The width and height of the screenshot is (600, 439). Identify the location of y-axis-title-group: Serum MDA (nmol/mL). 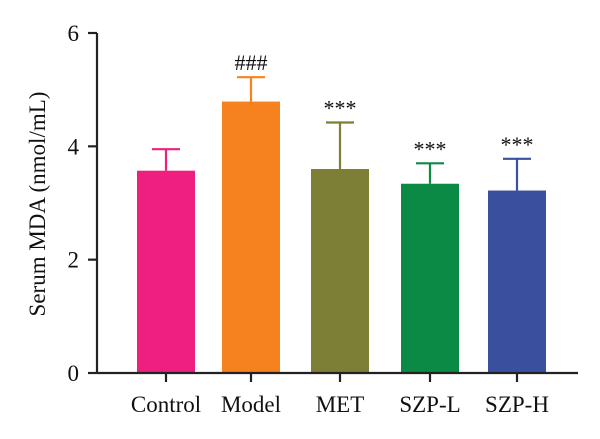
(37, 204).